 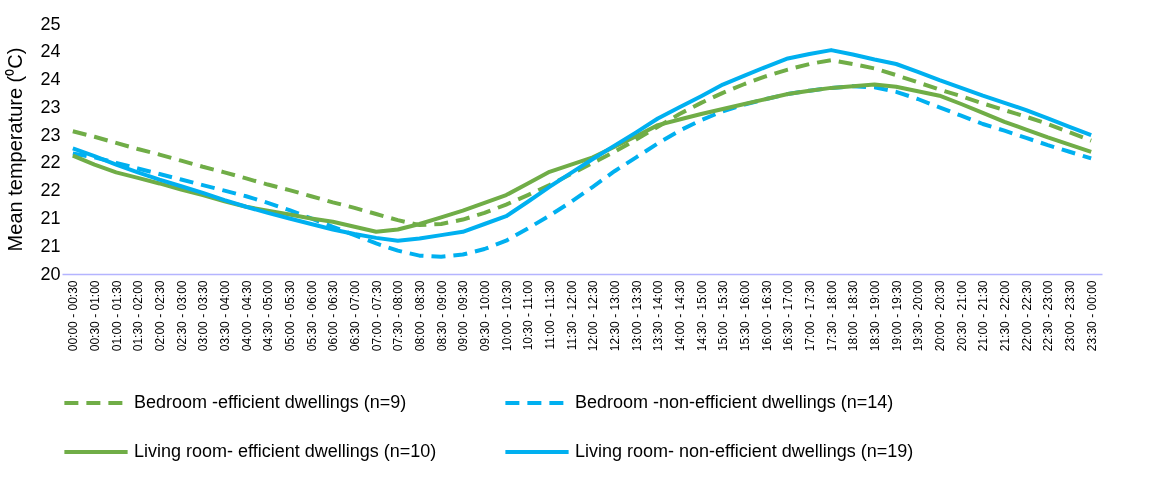 What do you see at coordinates (961, 316) in the screenshot?
I see `x-tick-label: 20:30 - 21:00` at bounding box center [961, 316].